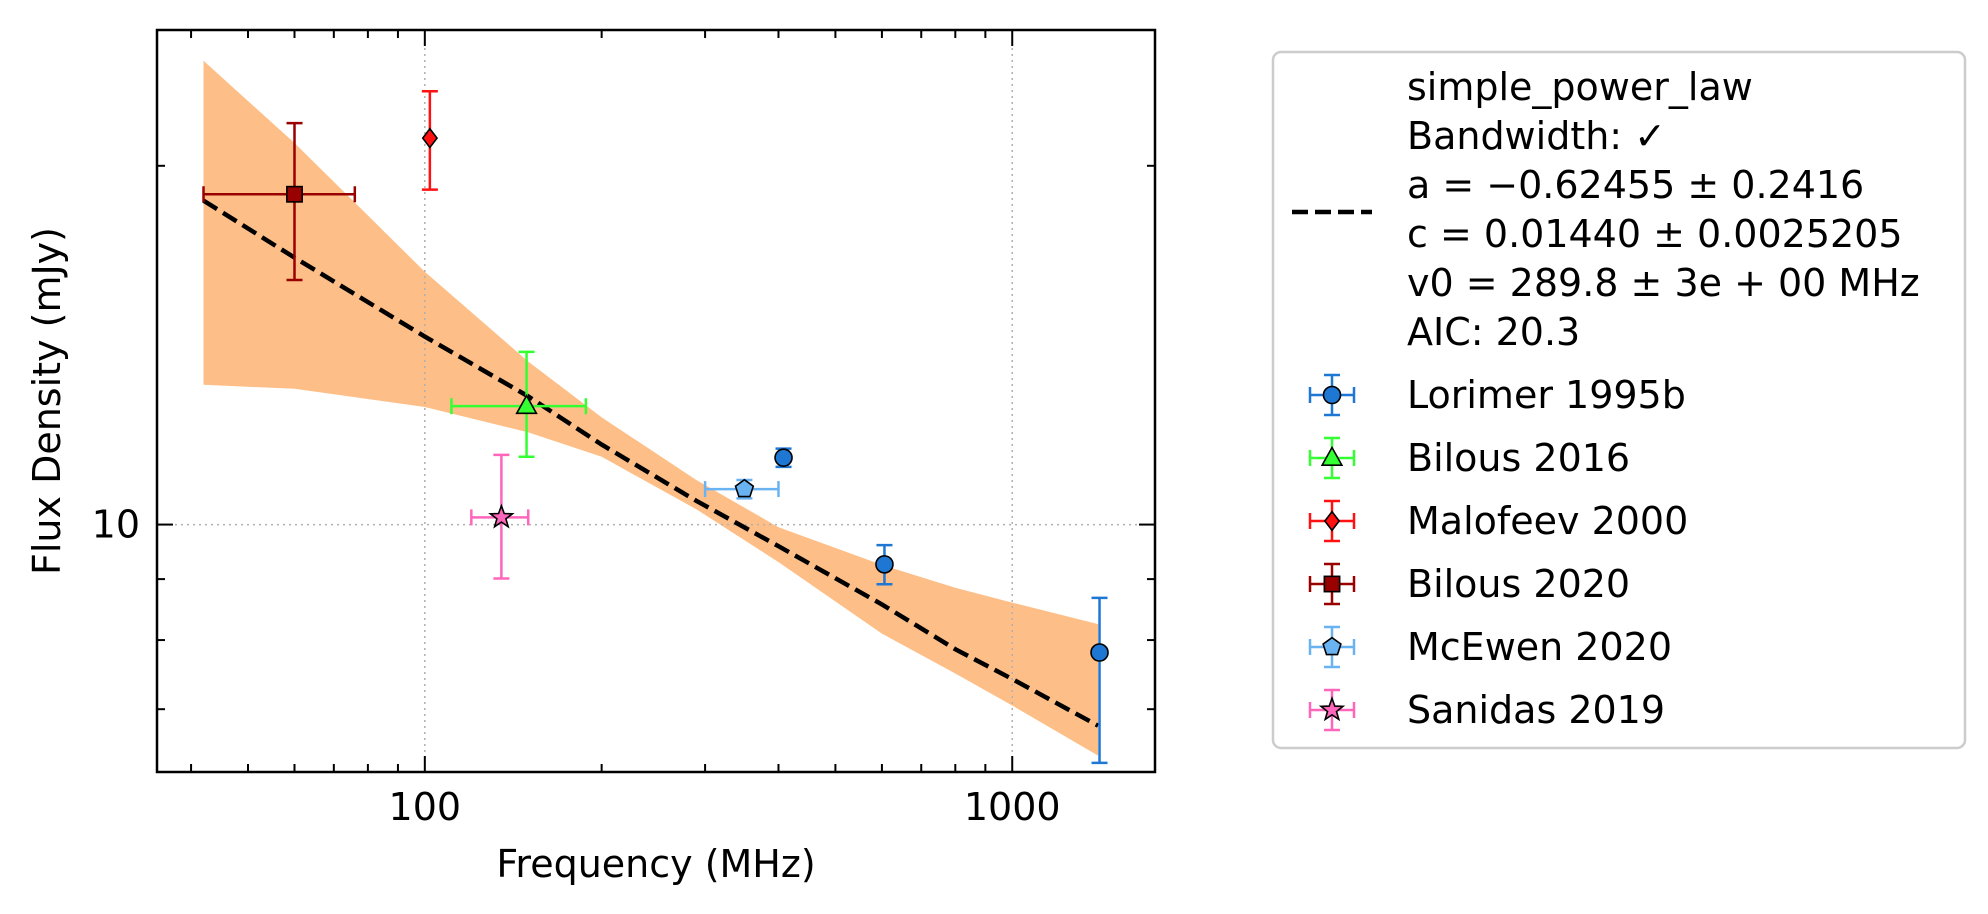 The image size is (1988, 914). Describe the element at coordinates (1546, 395) in the screenshot. I see `legend-label: Lorimer 1995b` at that location.